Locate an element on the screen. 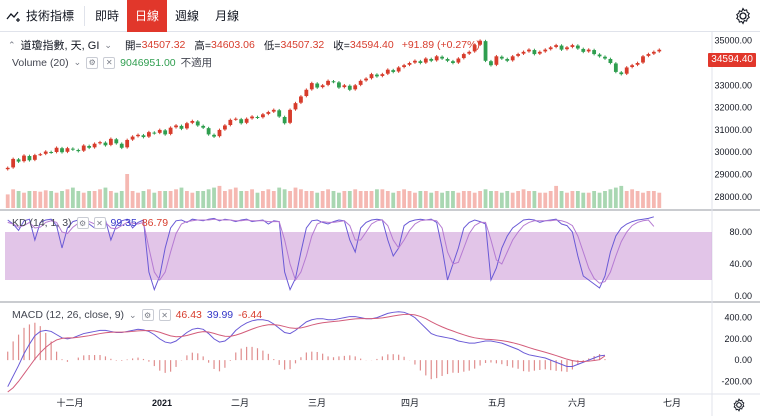  indicator-button: 技術指標 is located at coordinates (41, 16).